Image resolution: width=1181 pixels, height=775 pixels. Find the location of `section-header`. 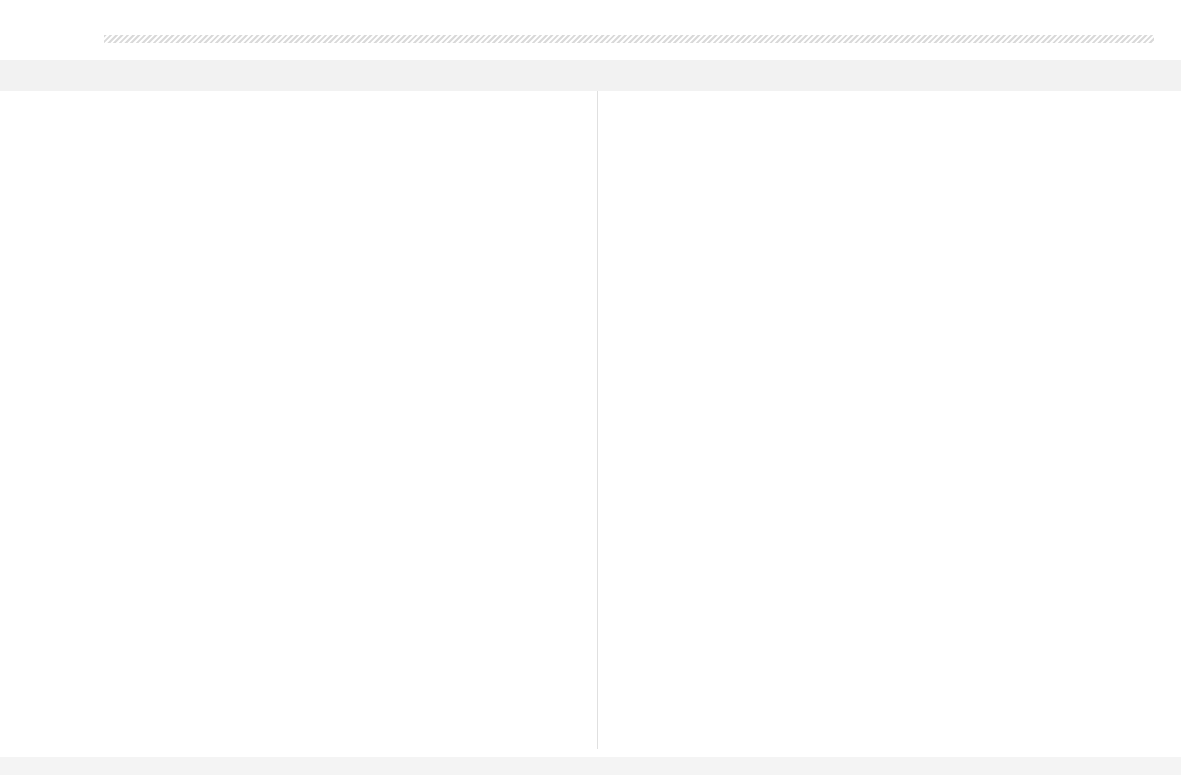

section-header is located at coordinates (590, 36).